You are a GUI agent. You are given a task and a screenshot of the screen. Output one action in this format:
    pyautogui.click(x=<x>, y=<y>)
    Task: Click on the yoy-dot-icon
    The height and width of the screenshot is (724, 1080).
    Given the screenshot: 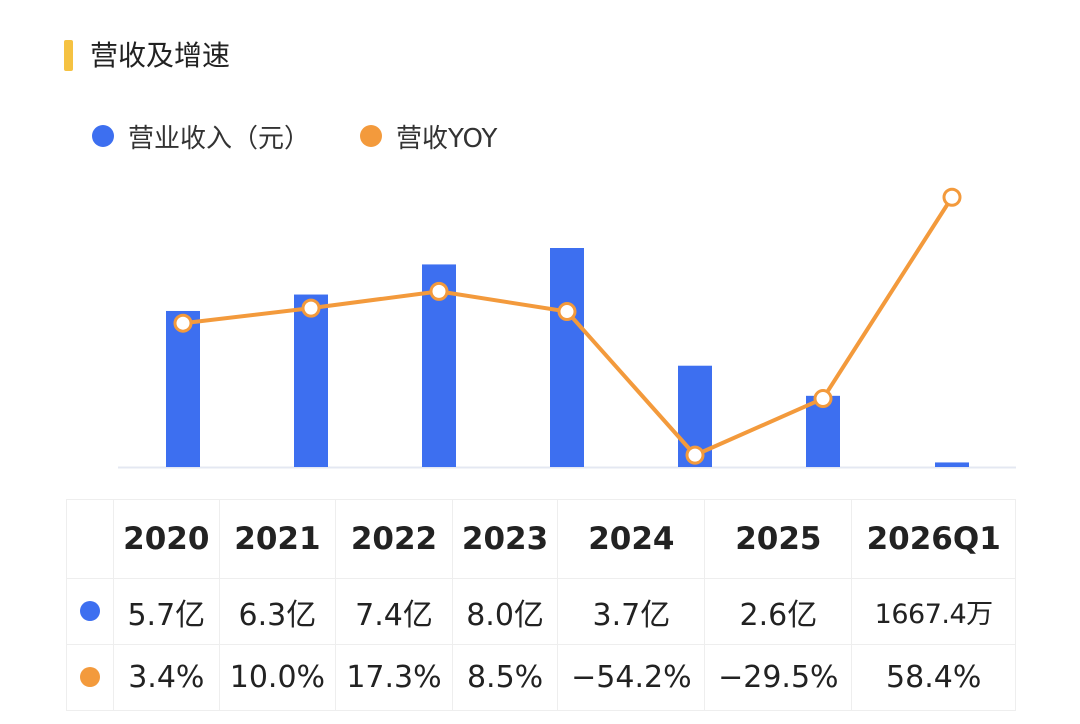 What is the action you would take?
    pyautogui.click(x=90, y=677)
    